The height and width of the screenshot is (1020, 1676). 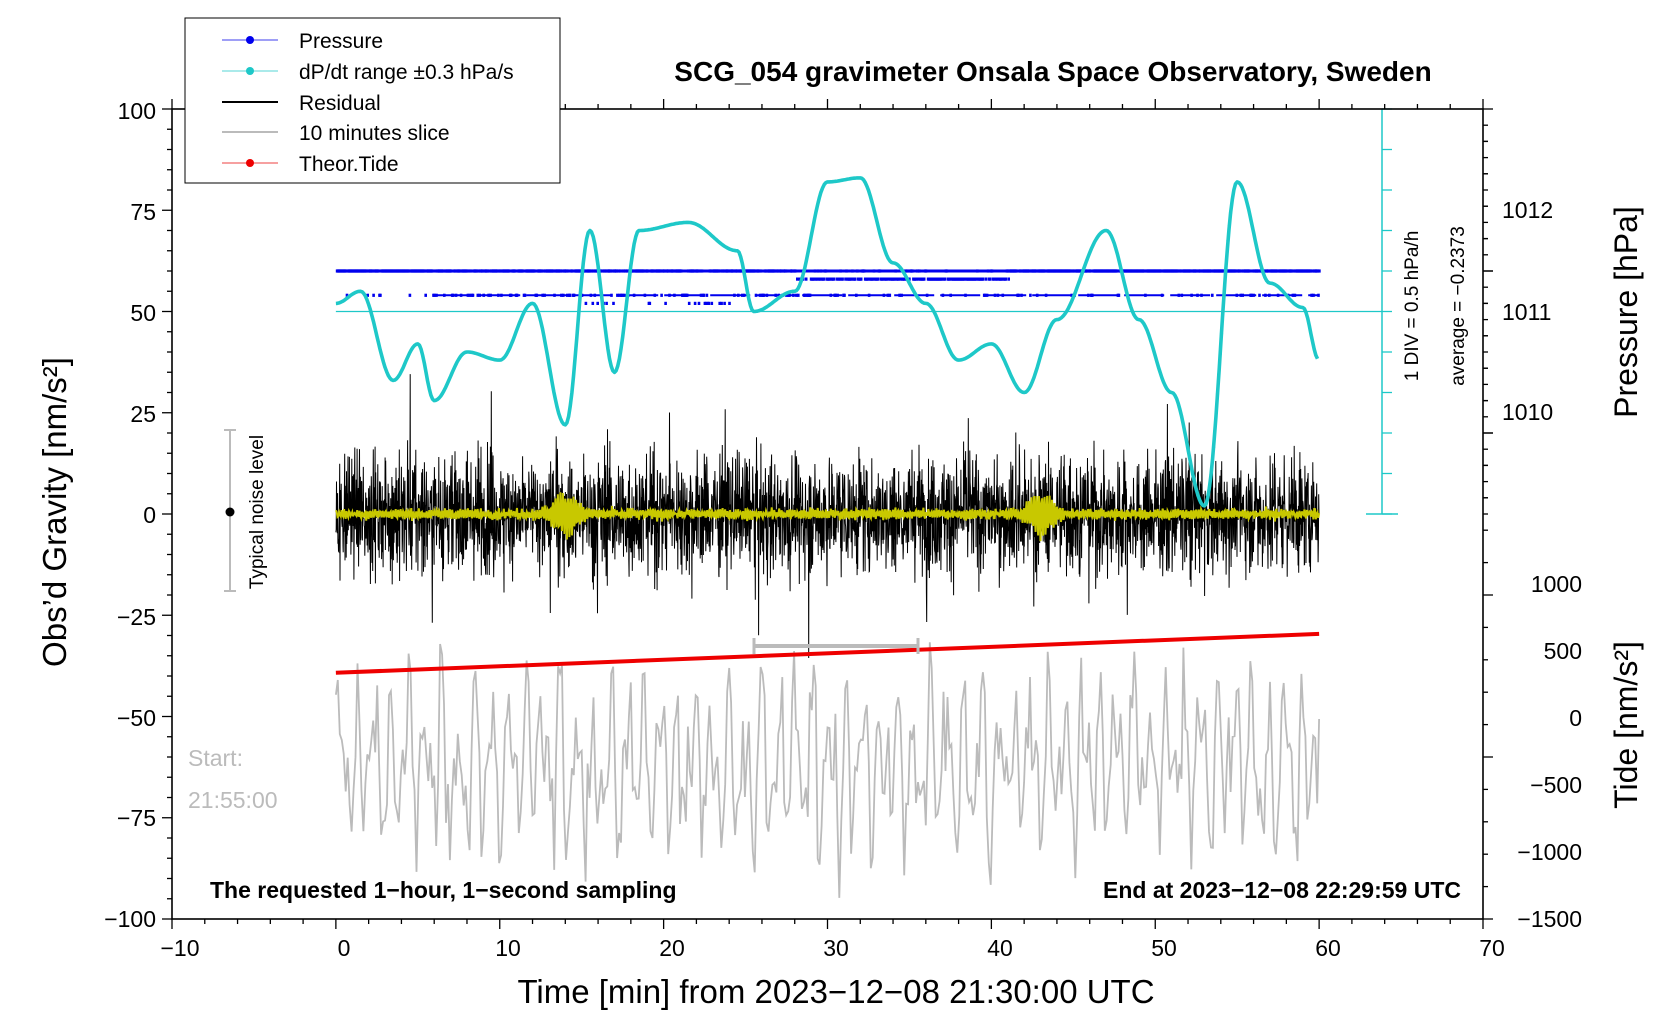 I want to click on legend-label: Theor.Tide, so click(x=349, y=164).